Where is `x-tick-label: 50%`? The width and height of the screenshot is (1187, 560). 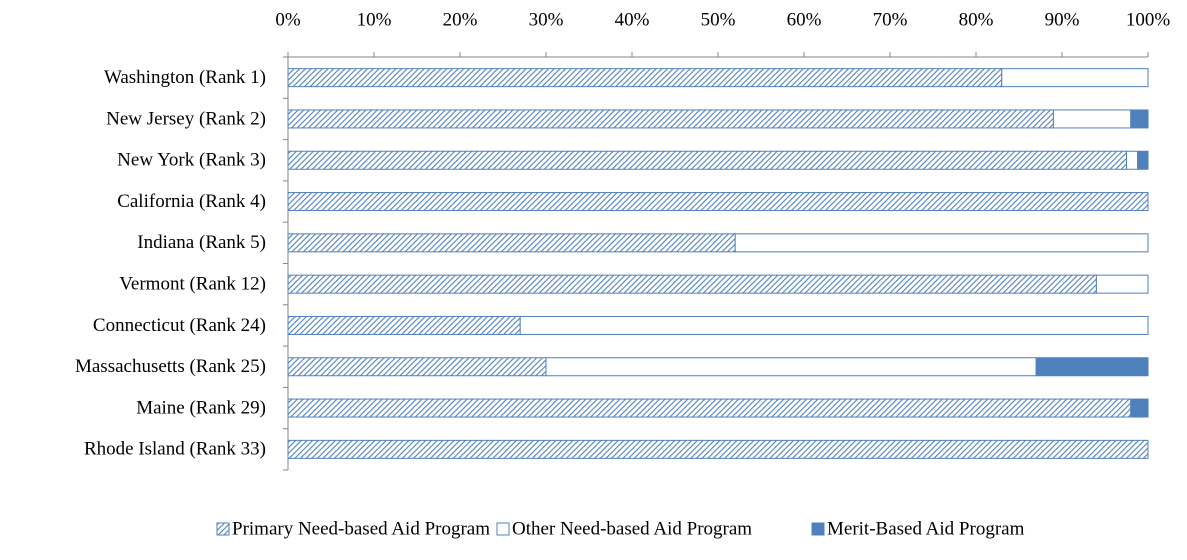 x-tick-label: 50% is located at coordinates (718, 19).